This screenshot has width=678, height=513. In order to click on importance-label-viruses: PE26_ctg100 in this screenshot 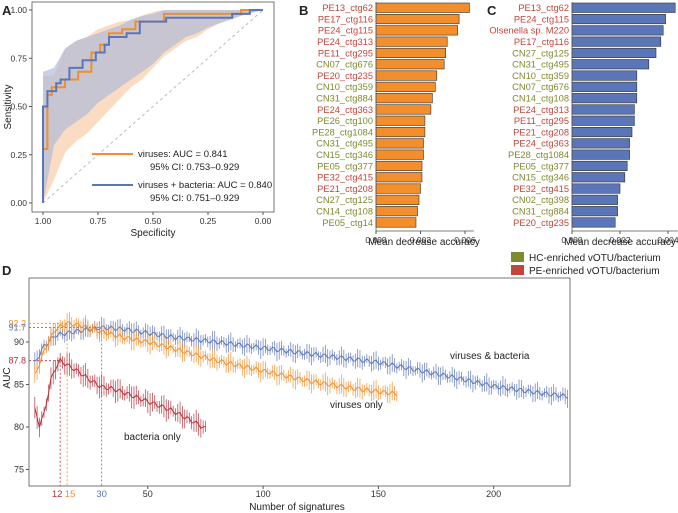, I will do `click(345, 121)`.